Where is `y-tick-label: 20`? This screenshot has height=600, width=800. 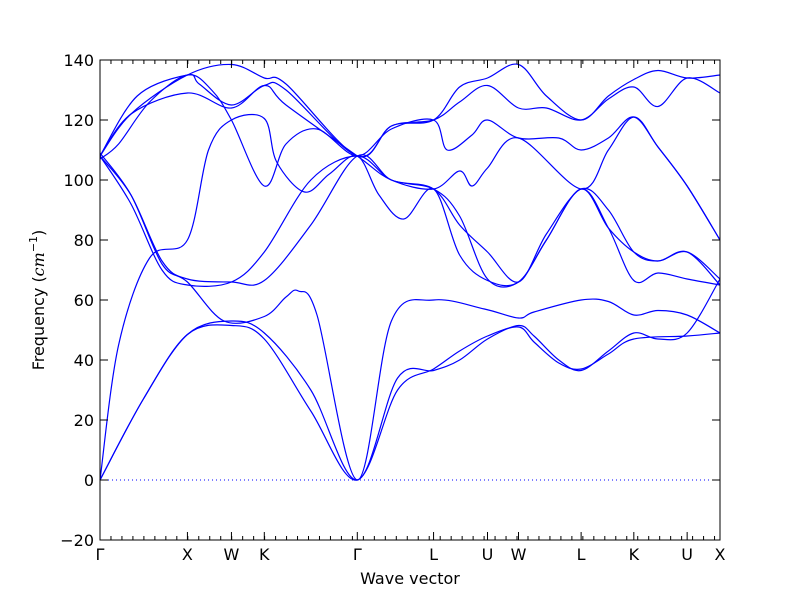 y-tick-label: 20 is located at coordinates (84, 420).